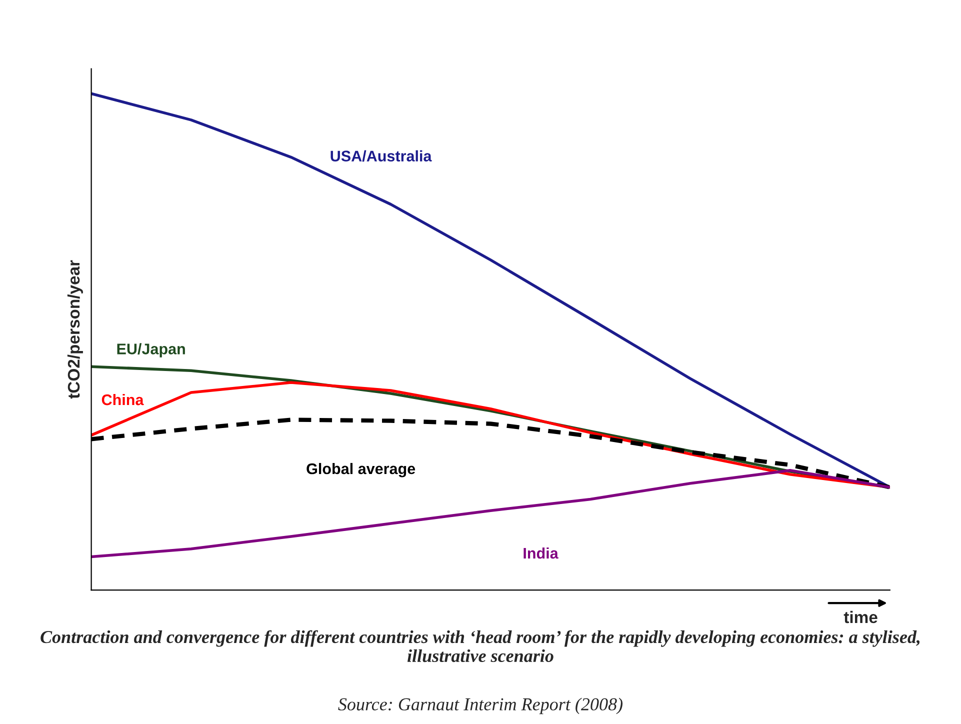 The height and width of the screenshot is (724, 961). What do you see at coordinates (151, 350) in the screenshot?
I see `series-label: EU/Japan` at bounding box center [151, 350].